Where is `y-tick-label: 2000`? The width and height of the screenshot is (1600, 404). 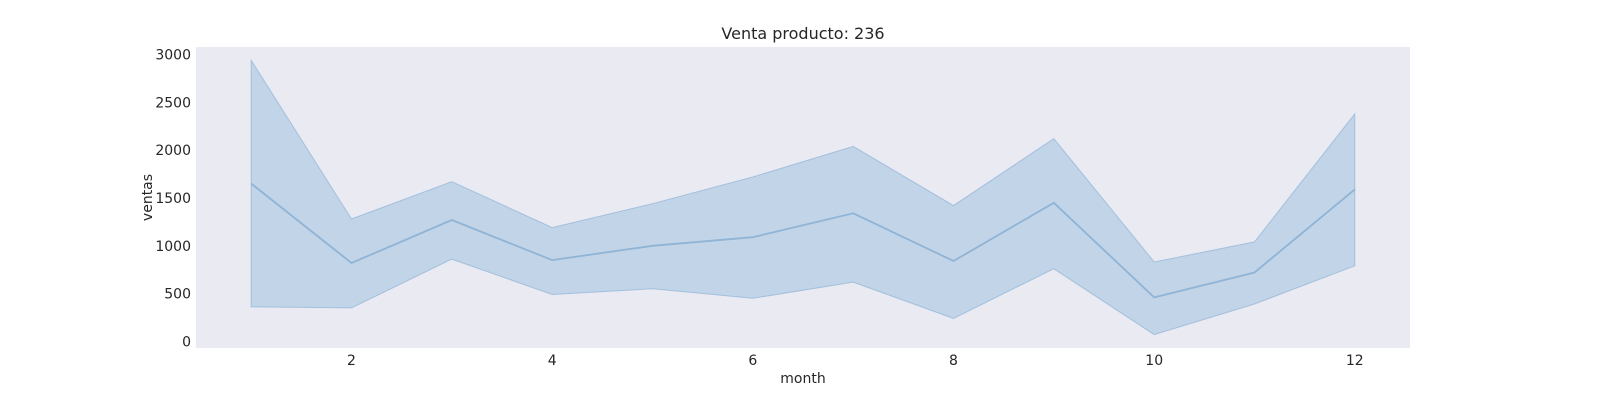 y-tick-label: 2000 is located at coordinates (173, 151).